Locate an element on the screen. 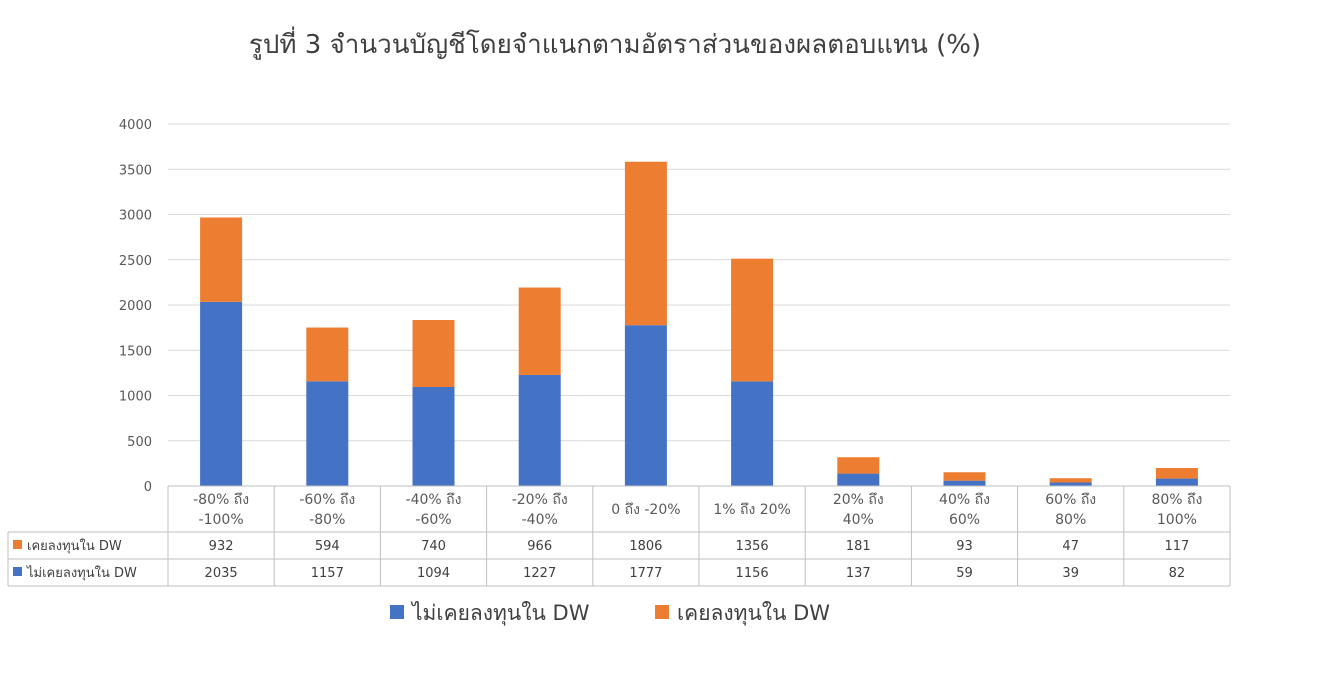  x-category-label: 60% is located at coordinates (964, 520).